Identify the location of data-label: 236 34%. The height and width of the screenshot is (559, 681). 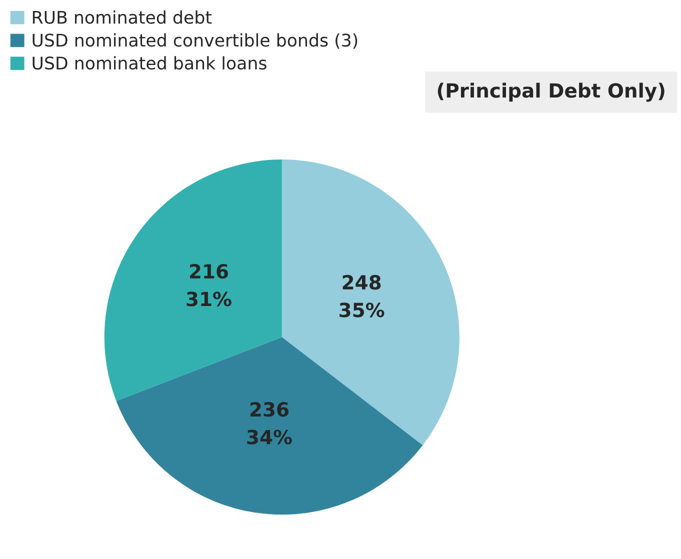
(269, 423).